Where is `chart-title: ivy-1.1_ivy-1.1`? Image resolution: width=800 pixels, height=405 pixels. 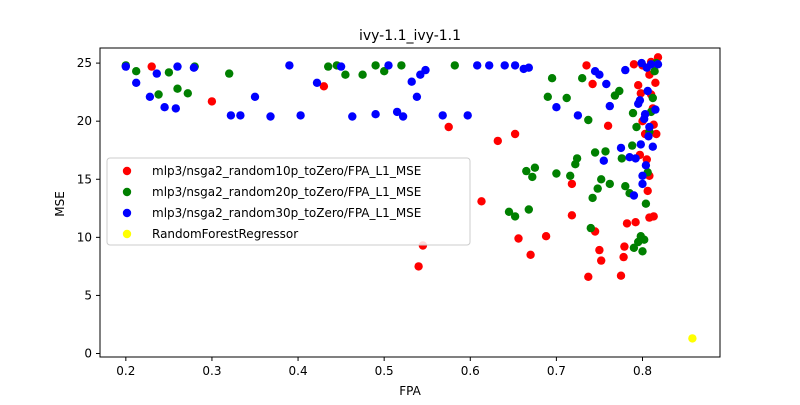 chart-title: ivy-1.1_ivy-1.1 is located at coordinates (410, 36).